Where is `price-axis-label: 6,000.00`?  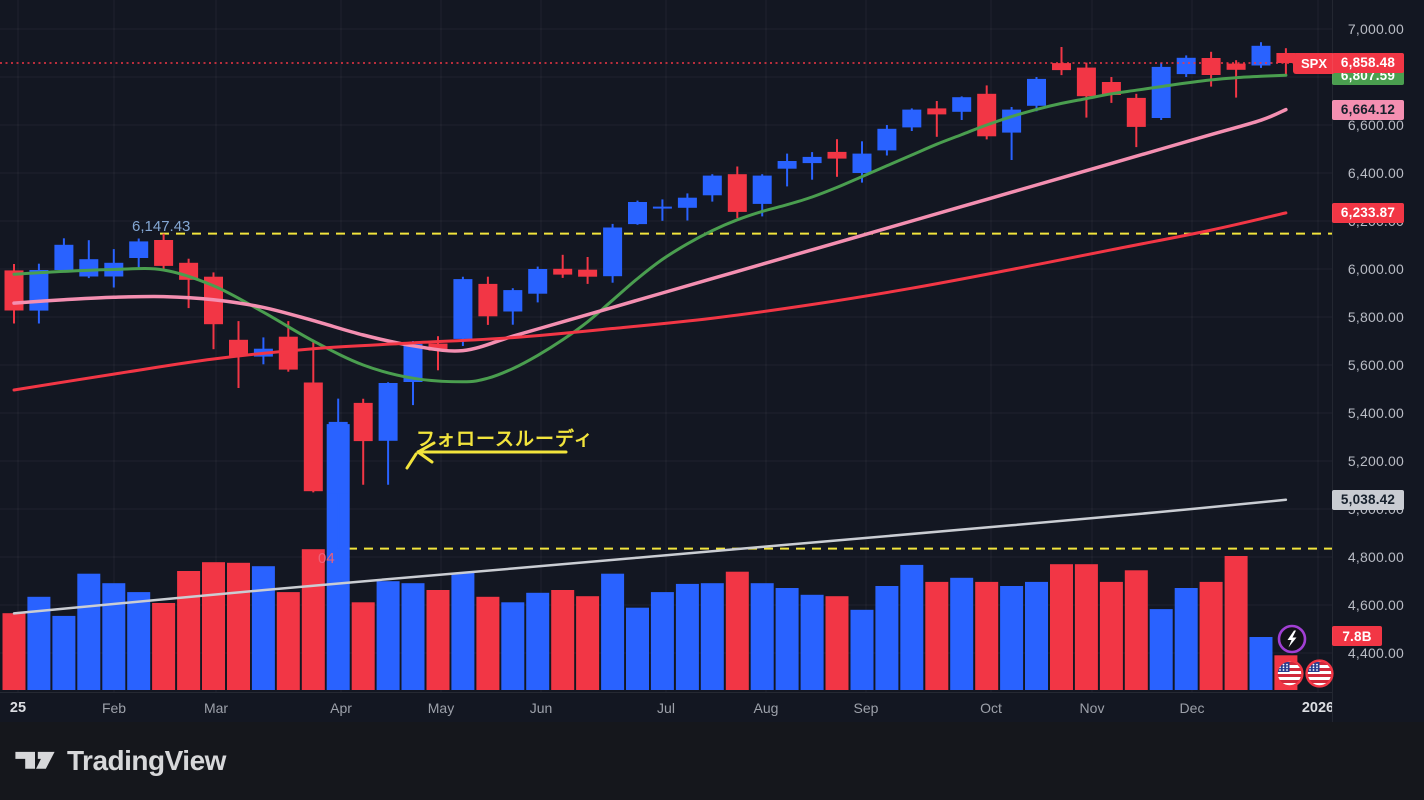
price-axis-label: 6,000.00 is located at coordinates (1375, 269).